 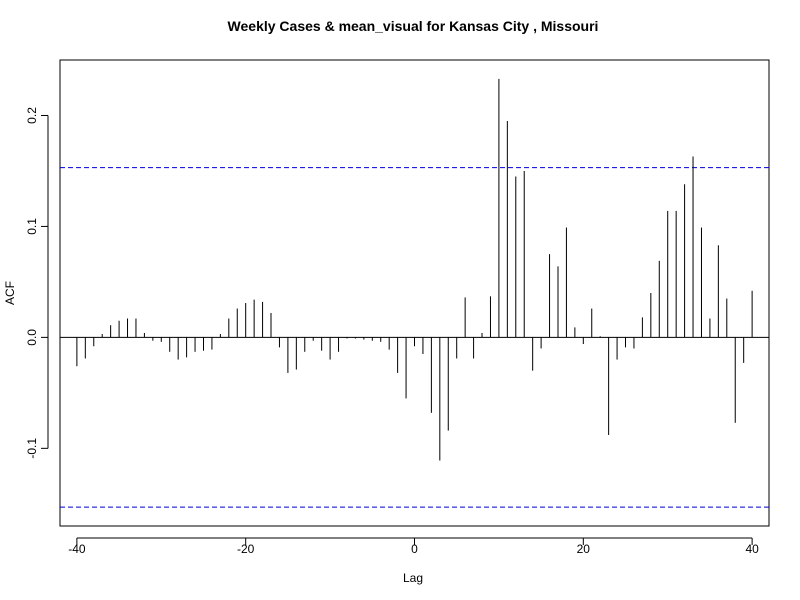 I want to click on y-tick-label: 0.0, so click(x=32, y=337).